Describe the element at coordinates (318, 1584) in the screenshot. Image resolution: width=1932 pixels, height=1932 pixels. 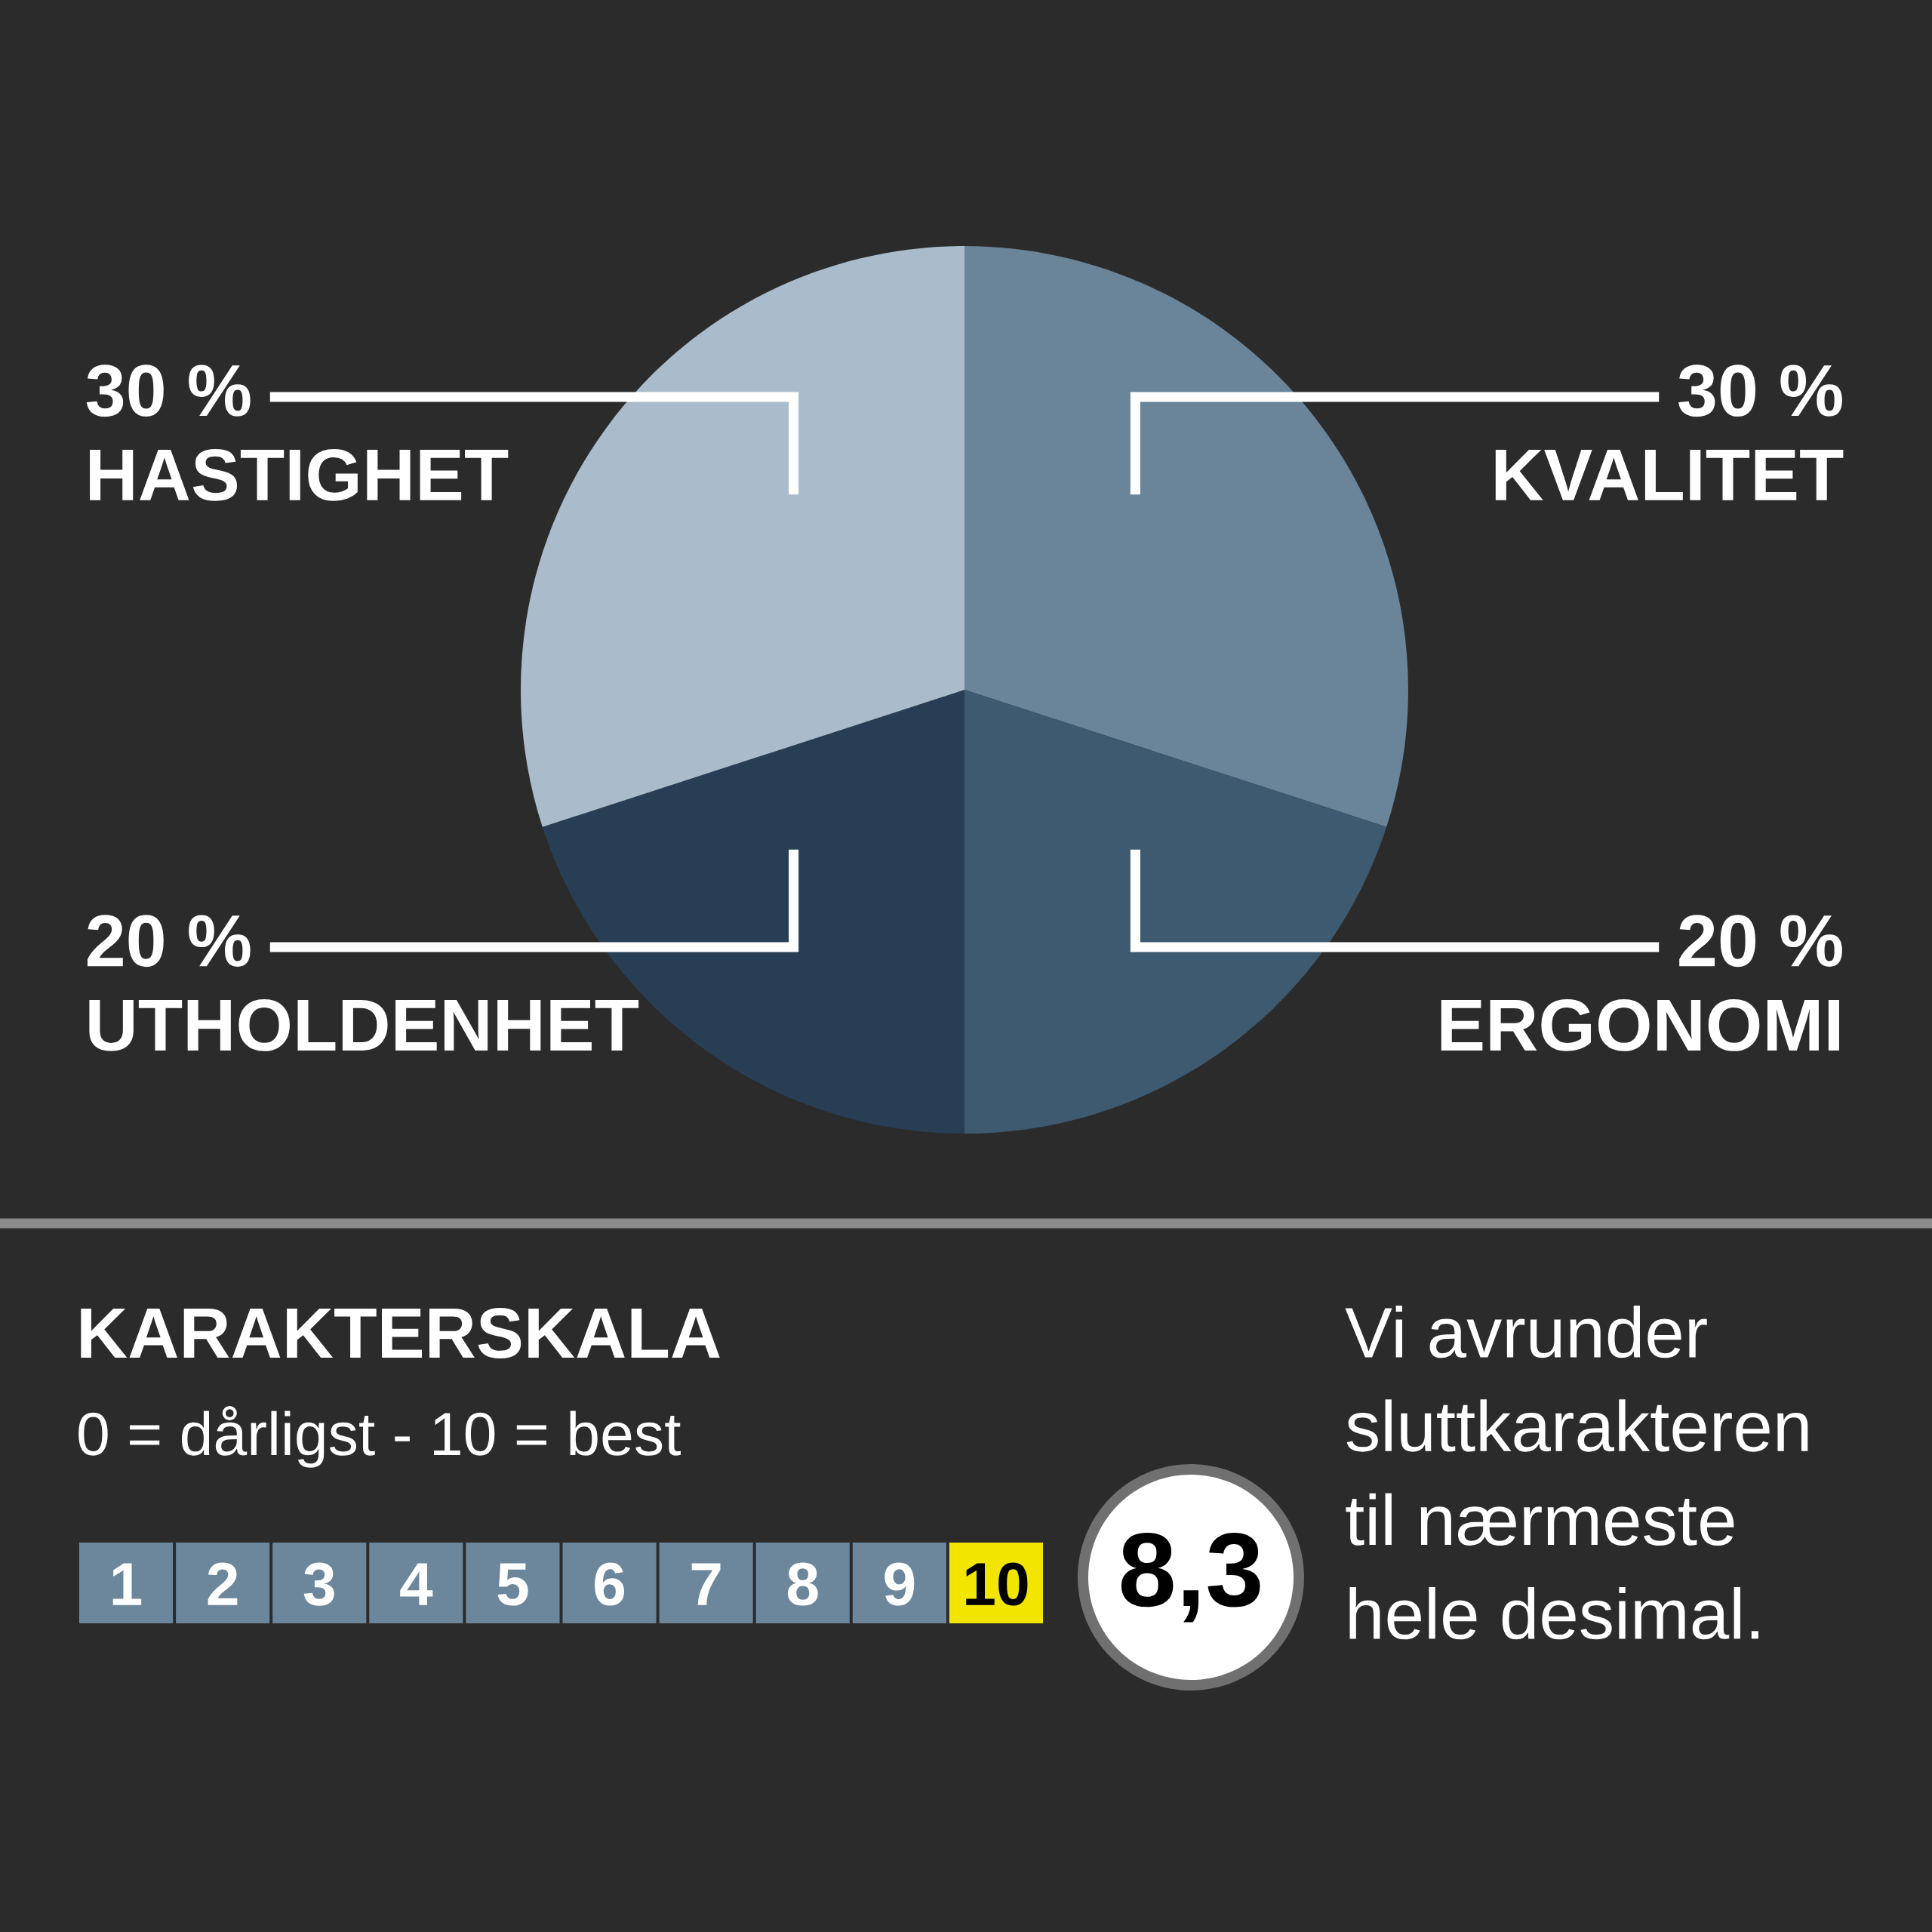
I see `x-tick-label: 3` at that location.